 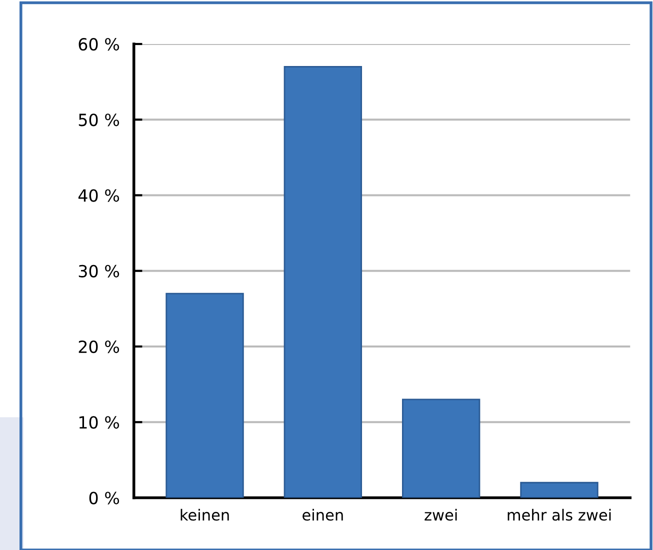 I want to click on y-tick-label: 60 %, so click(x=99, y=44).